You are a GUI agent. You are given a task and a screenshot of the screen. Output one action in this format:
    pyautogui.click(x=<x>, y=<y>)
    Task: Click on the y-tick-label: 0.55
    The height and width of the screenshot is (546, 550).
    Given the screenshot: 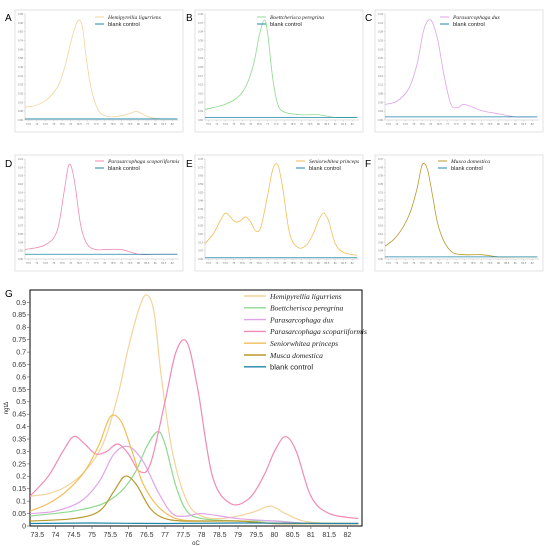 What is the action you would take?
    pyautogui.click(x=19, y=390)
    